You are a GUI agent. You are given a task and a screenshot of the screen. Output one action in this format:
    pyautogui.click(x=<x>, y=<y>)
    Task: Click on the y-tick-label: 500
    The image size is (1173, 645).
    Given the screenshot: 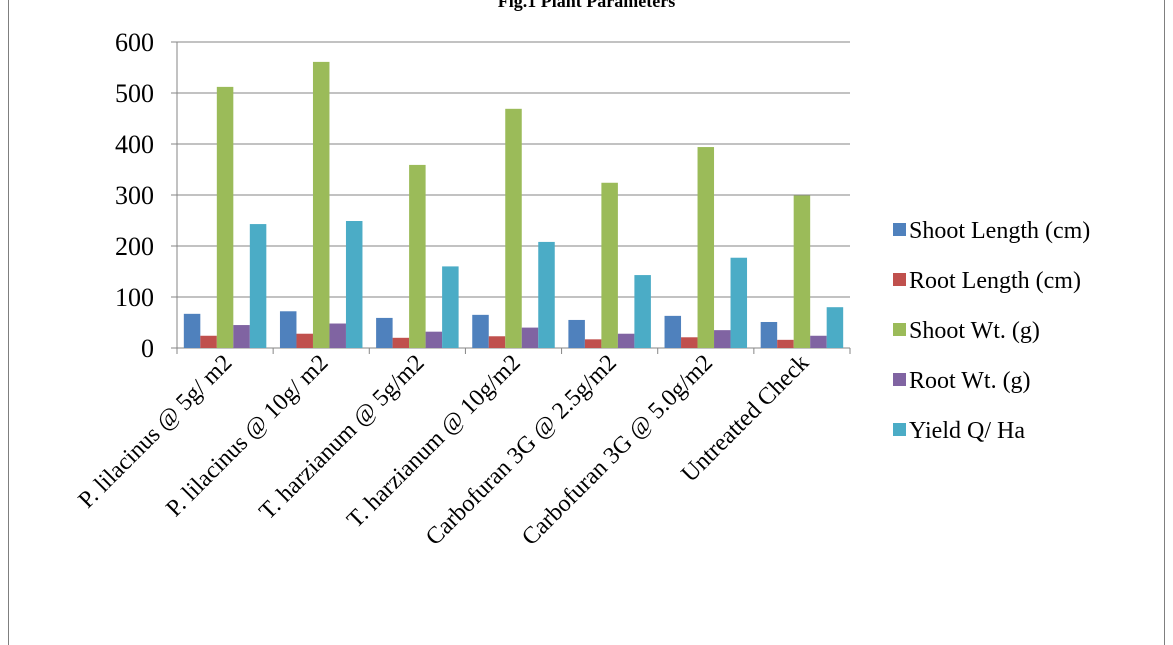 What is the action you would take?
    pyautogui.click(x=134, y=93)
    